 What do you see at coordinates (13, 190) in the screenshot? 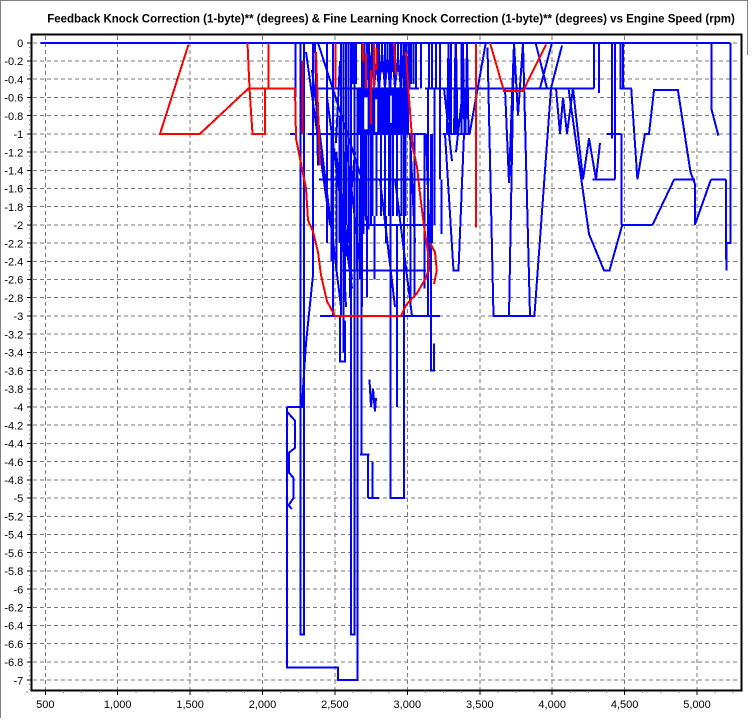
I see `svg-text: -1.6` at bounding box center [13, 190].